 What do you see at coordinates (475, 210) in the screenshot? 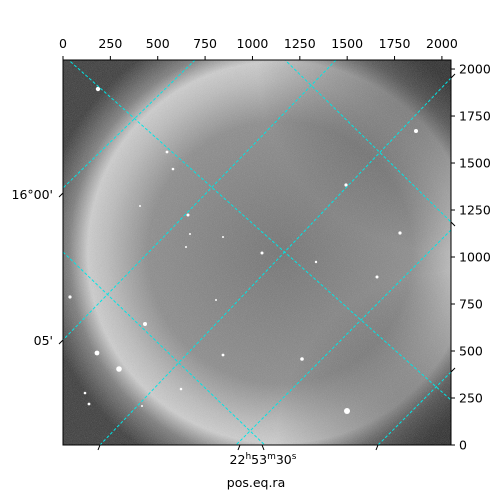
I see `right-tick-label: 1250` at bounding box center [475, 210].